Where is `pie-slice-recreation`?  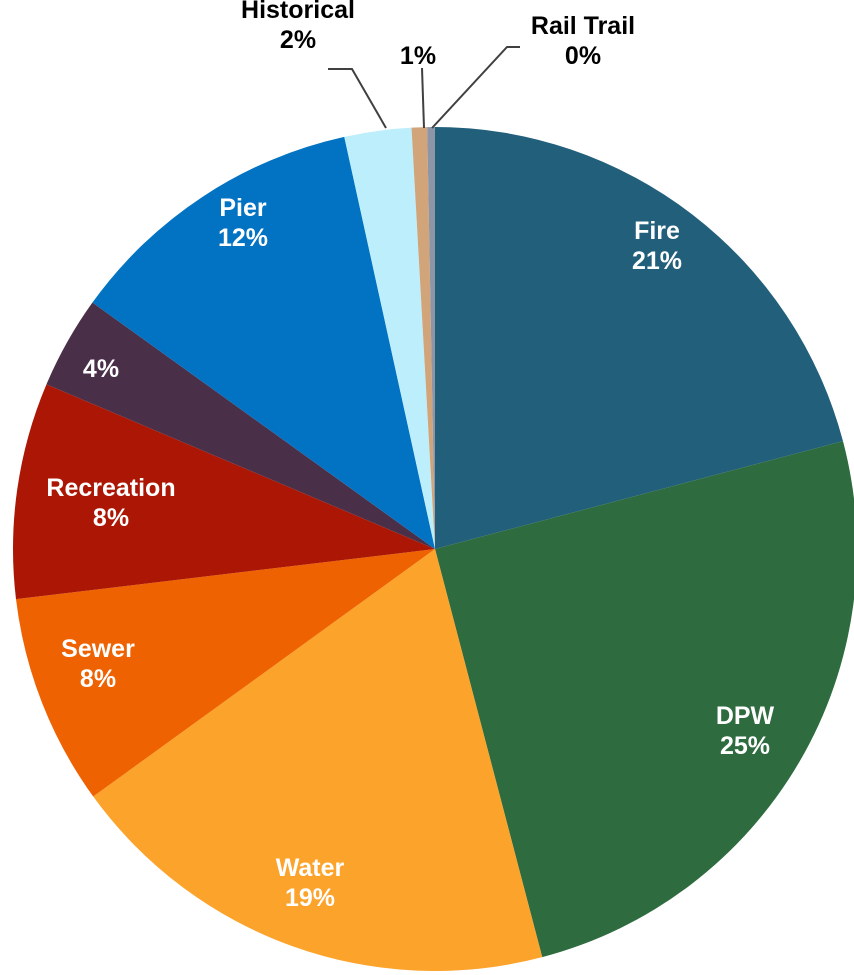 pie-slice-recreation is located at coordinates (223, 492).